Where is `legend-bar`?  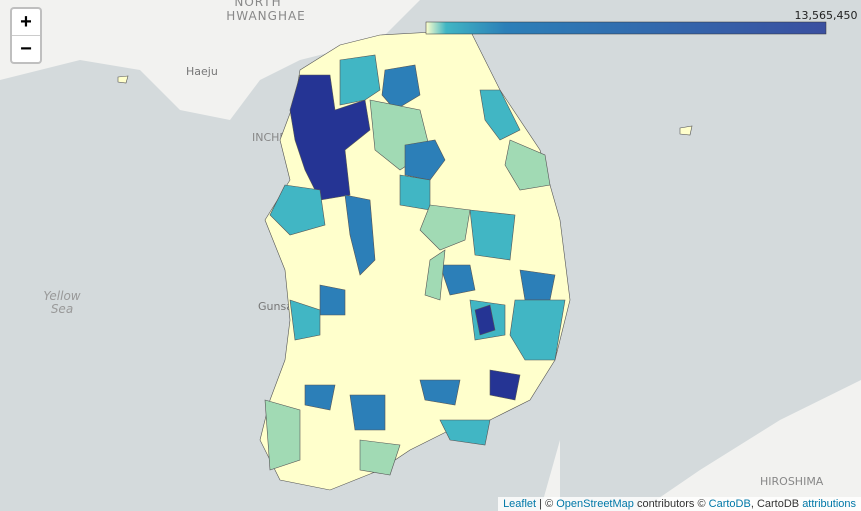
legend-bar is located at coordinates (626, 28).